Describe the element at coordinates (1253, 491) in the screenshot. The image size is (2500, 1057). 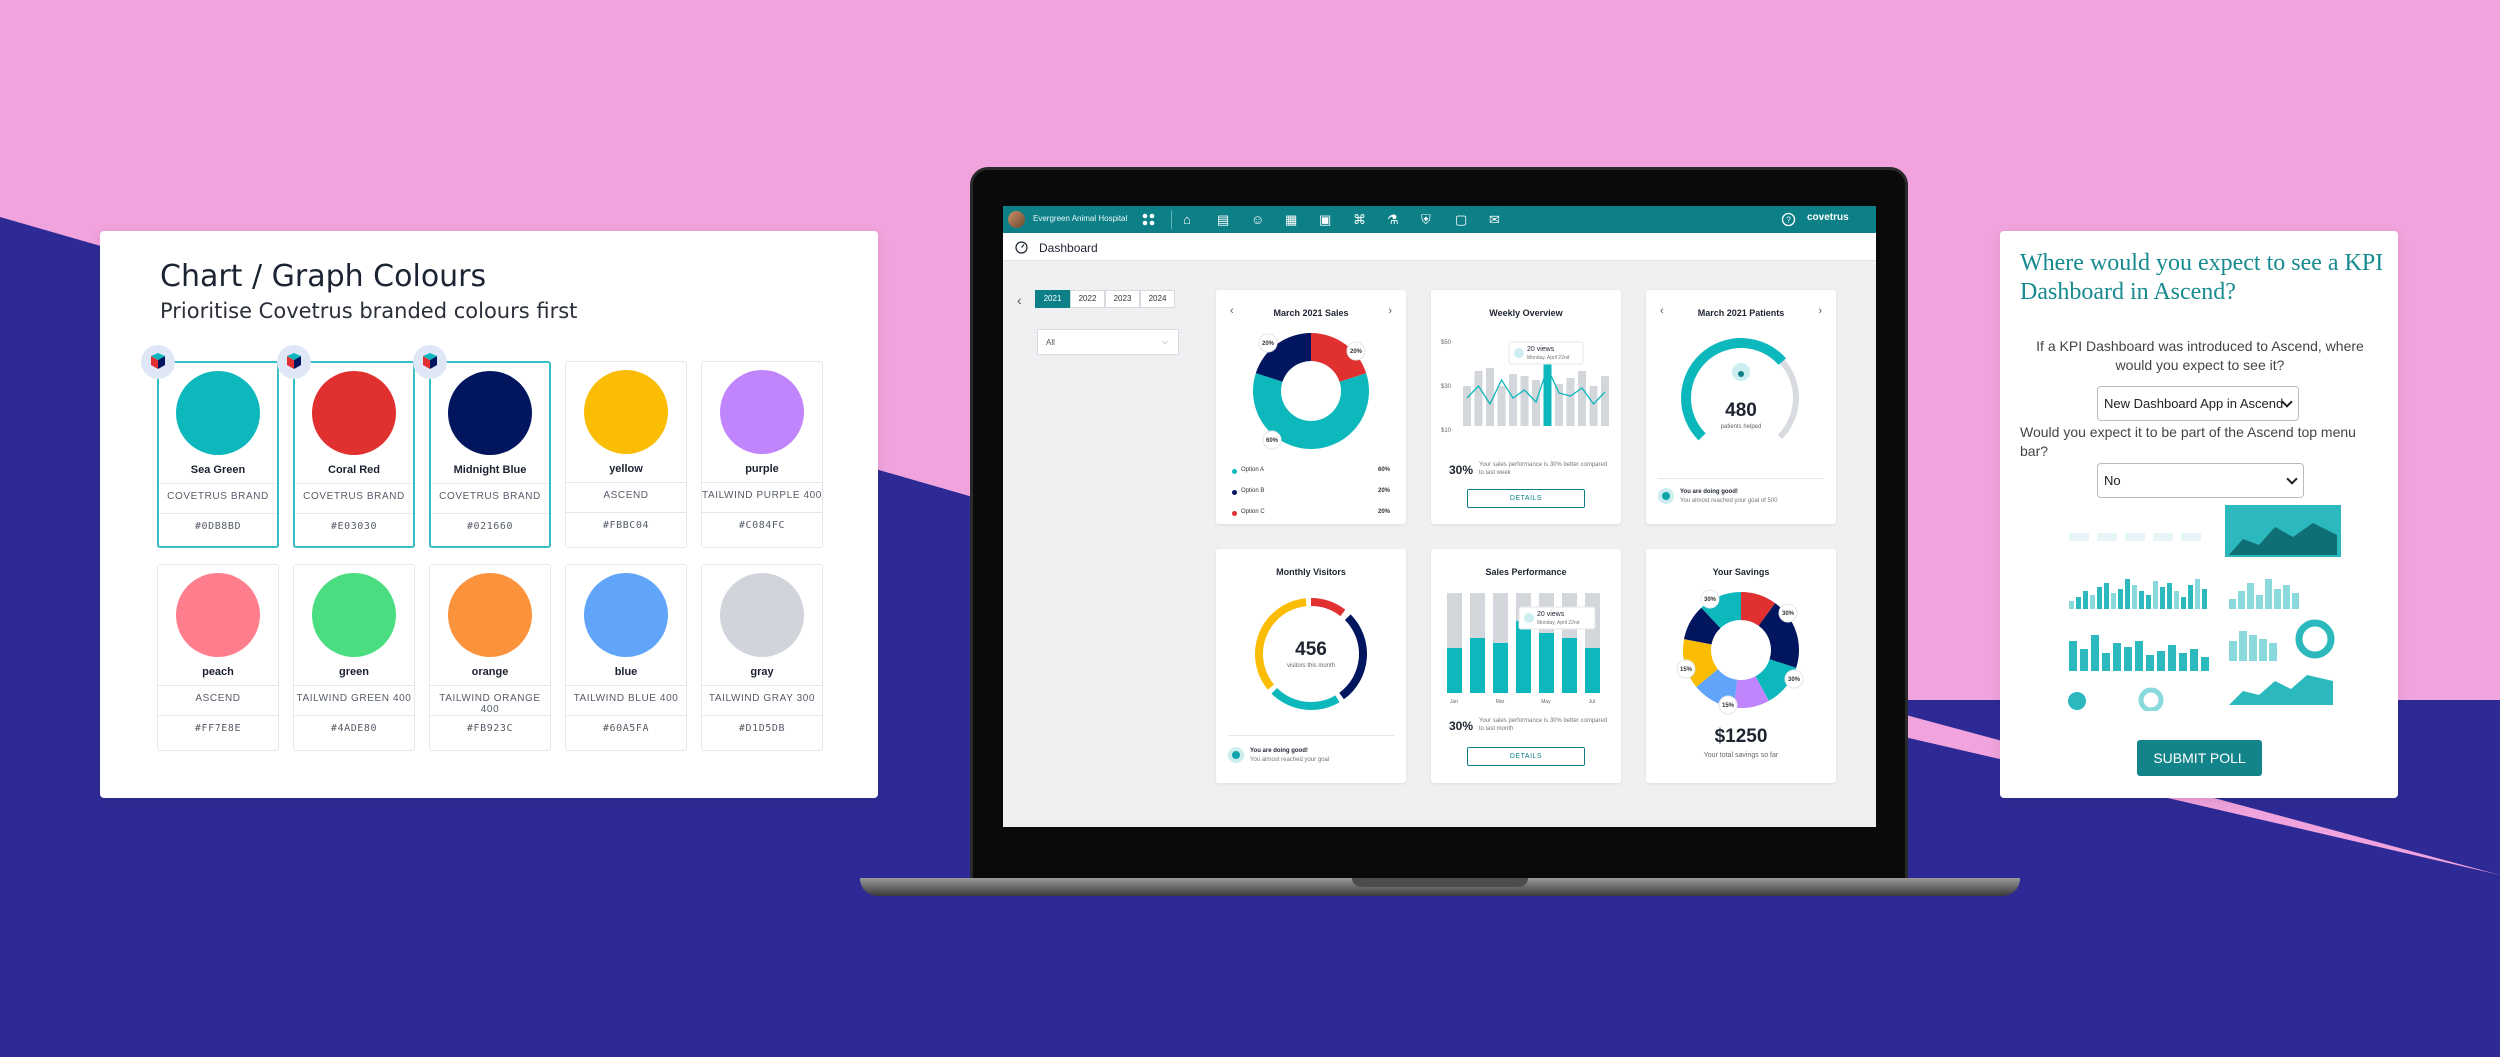
I see `legend-label: Option B` at that location.